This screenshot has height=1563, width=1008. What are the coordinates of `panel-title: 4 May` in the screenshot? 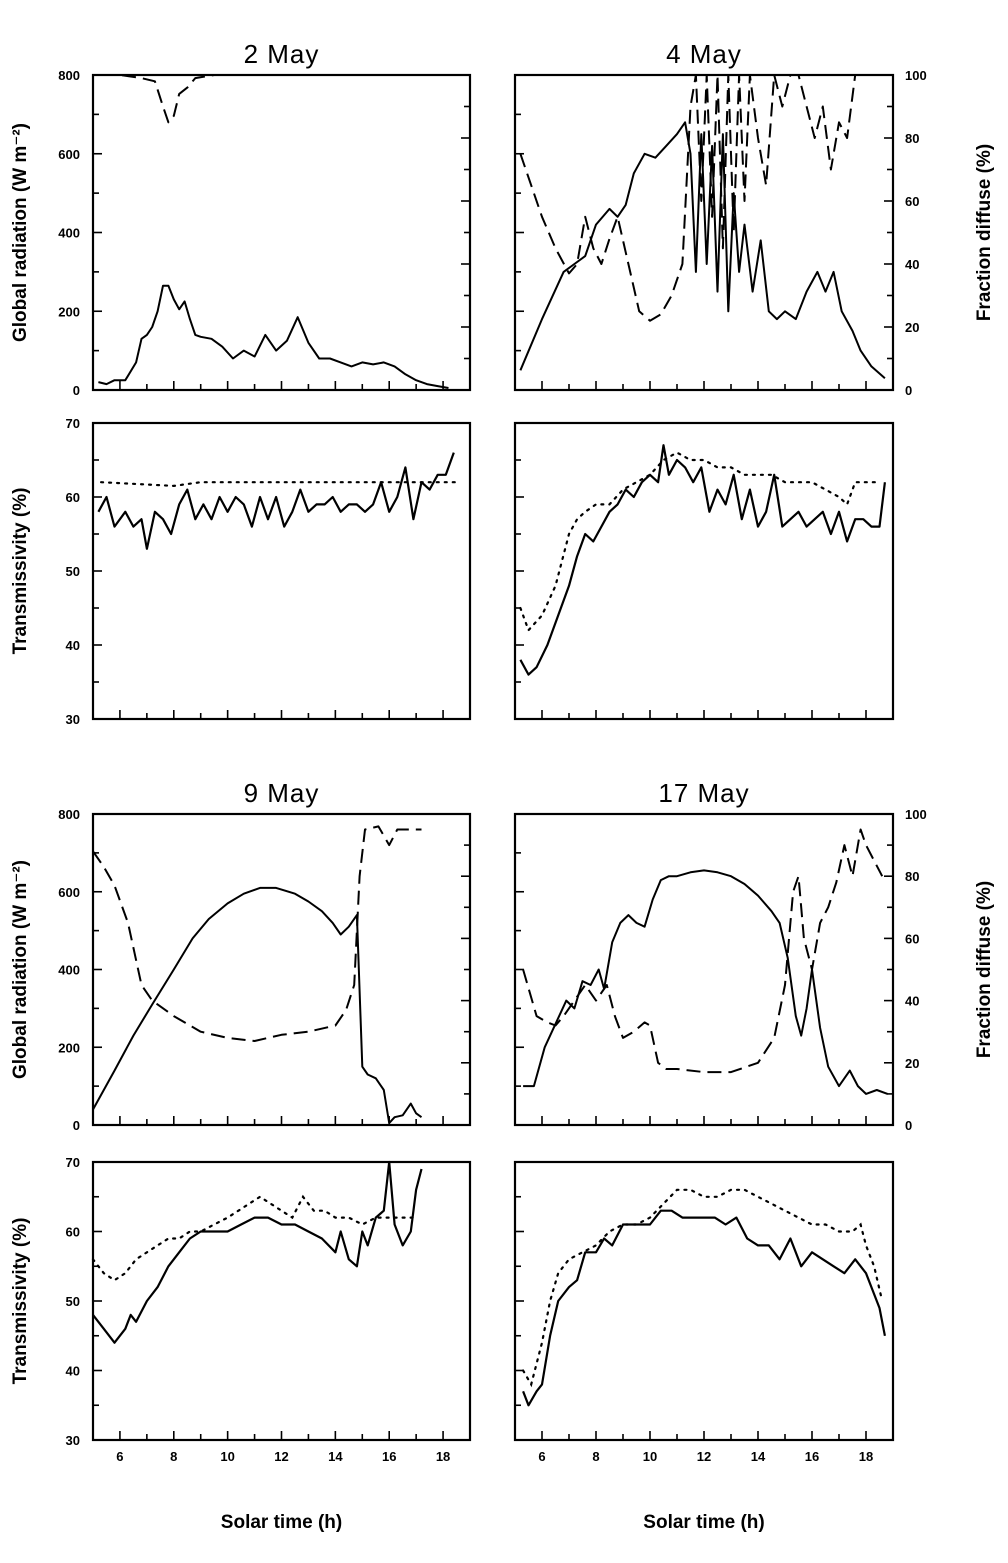 It's located at (704, 54).